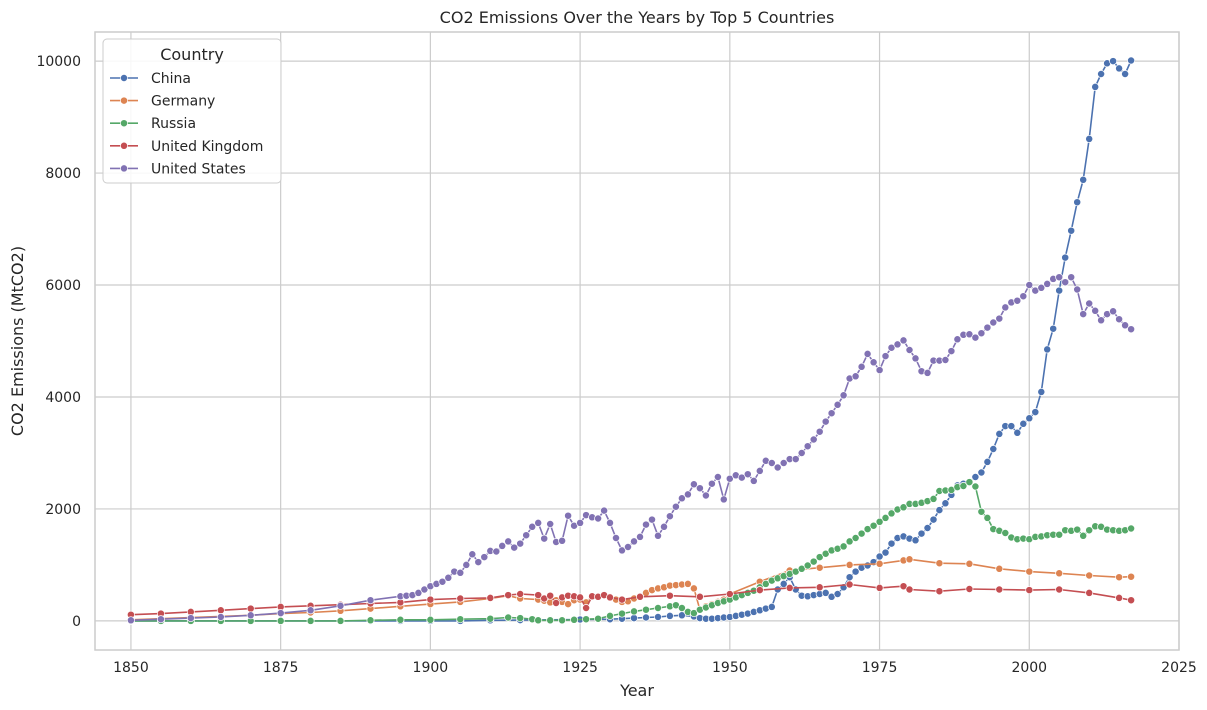 Image resolution: width=1207 pixels, height=710 pixels. What do you see at coordinates (63, 174) in the screenshot?
I see `y-tick-label: 8000` at bounding box center [63, 174].